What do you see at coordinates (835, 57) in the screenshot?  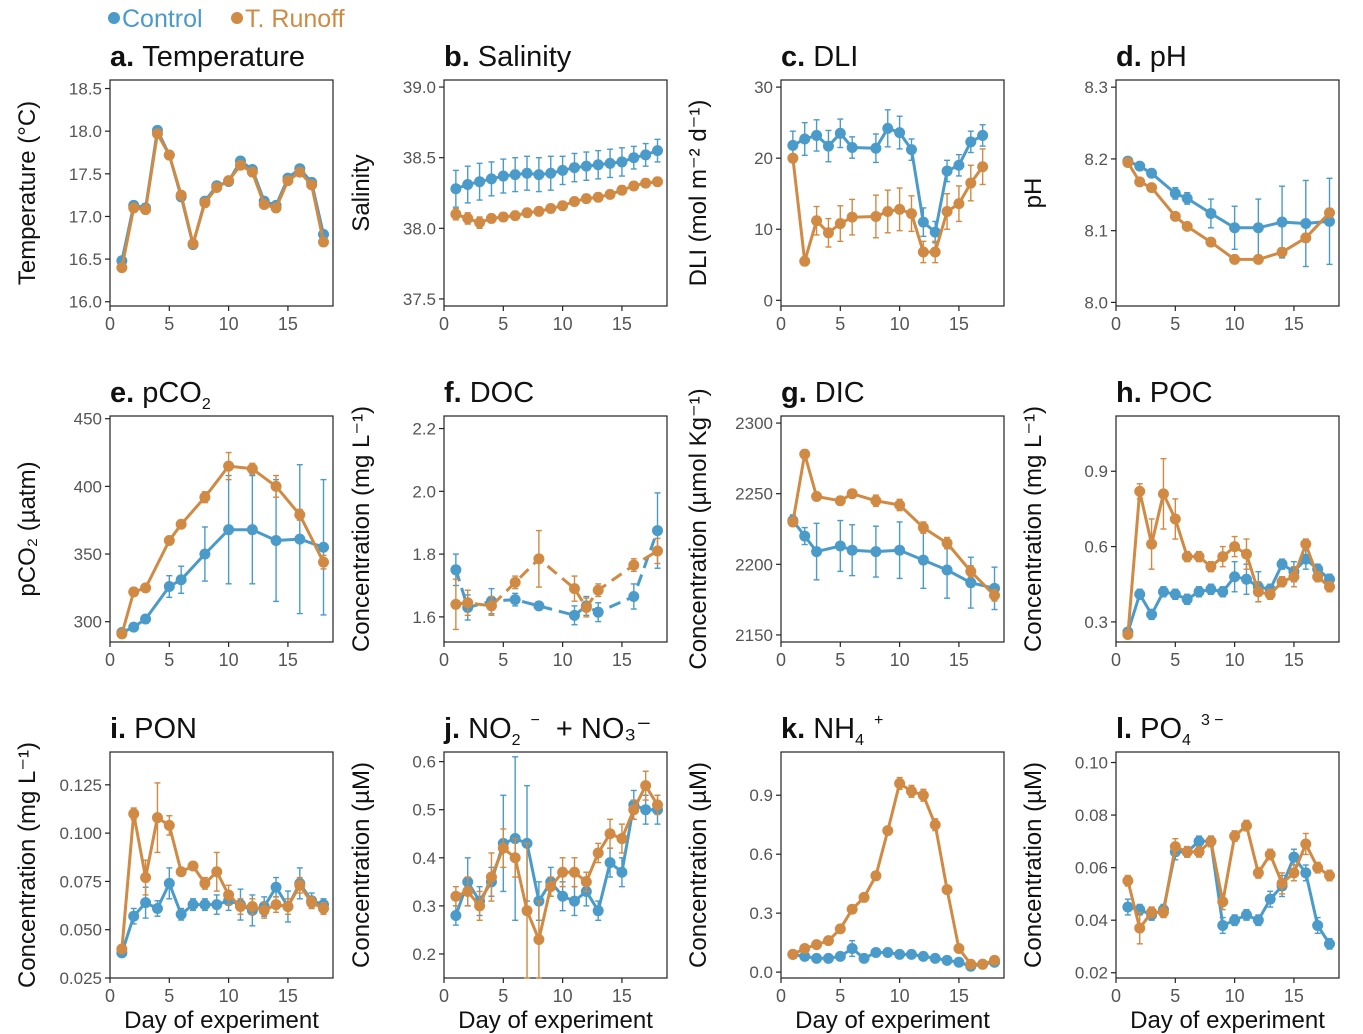 I see `panel-title-text: DLI` at bounding box center [835, 57].